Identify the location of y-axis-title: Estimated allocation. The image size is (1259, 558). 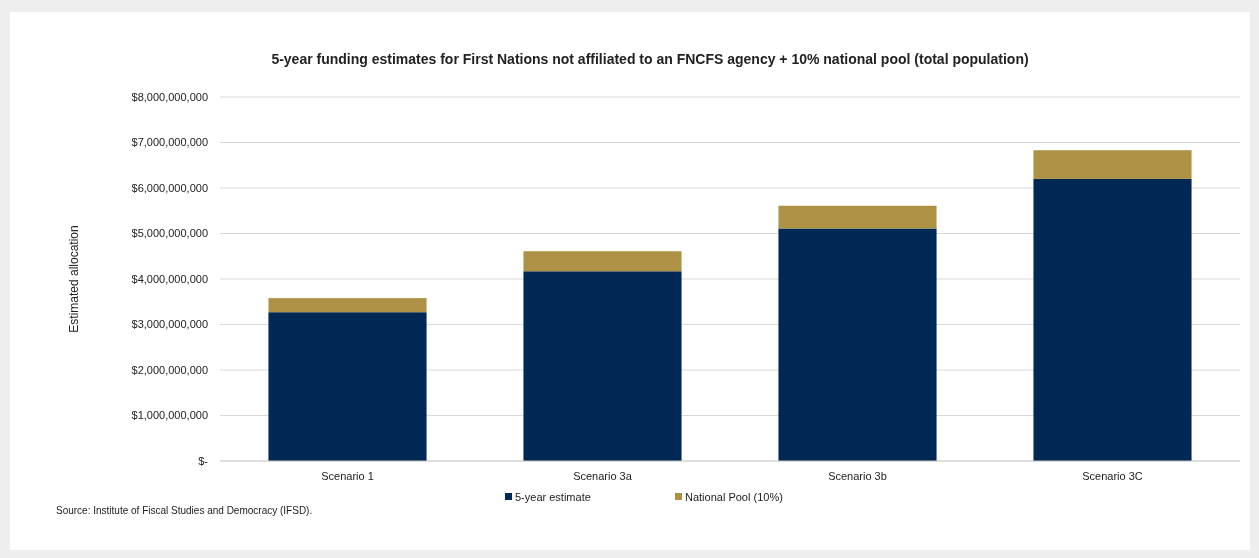
(74, 279).